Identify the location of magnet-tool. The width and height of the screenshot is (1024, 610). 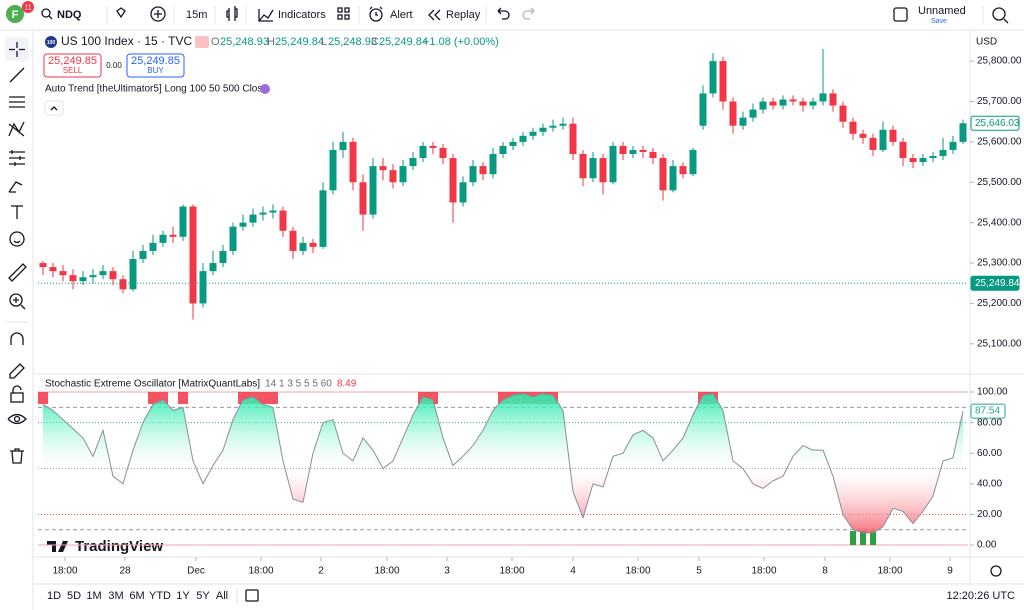
(17, 338).